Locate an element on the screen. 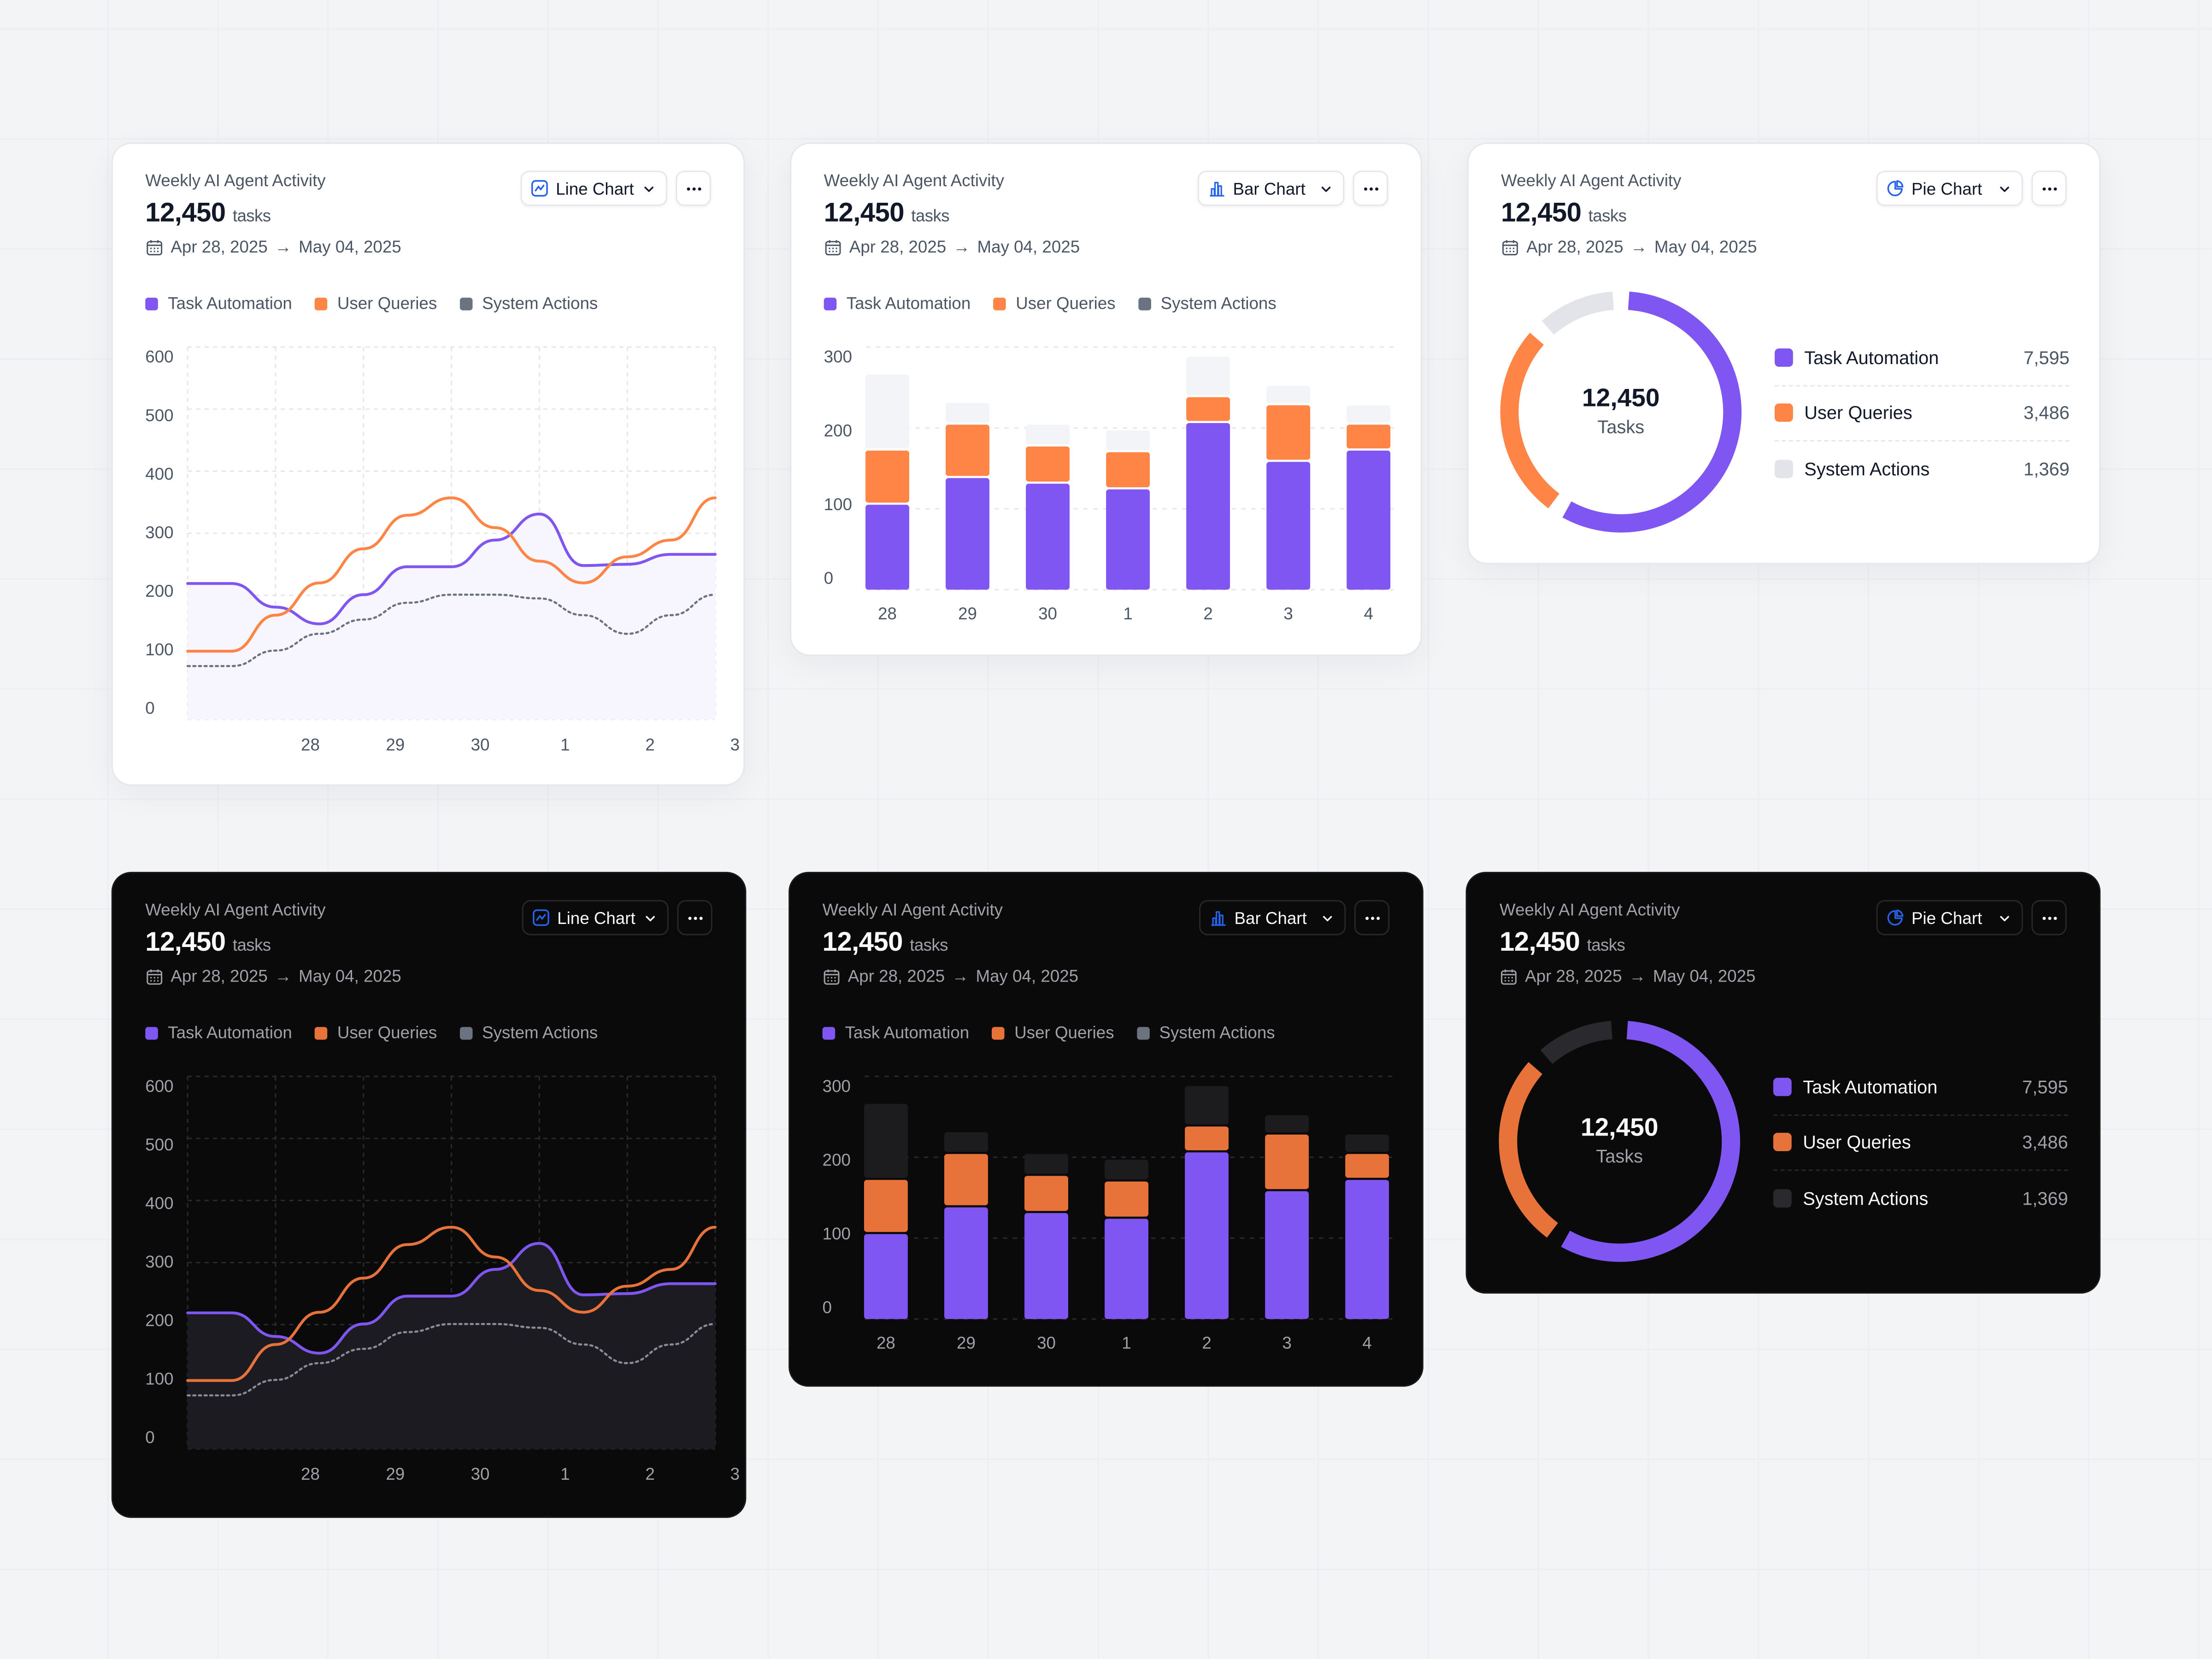 This screenshot has width=2212, height=1659. legend-label: User Queries is located at coordinates (1858, 412).